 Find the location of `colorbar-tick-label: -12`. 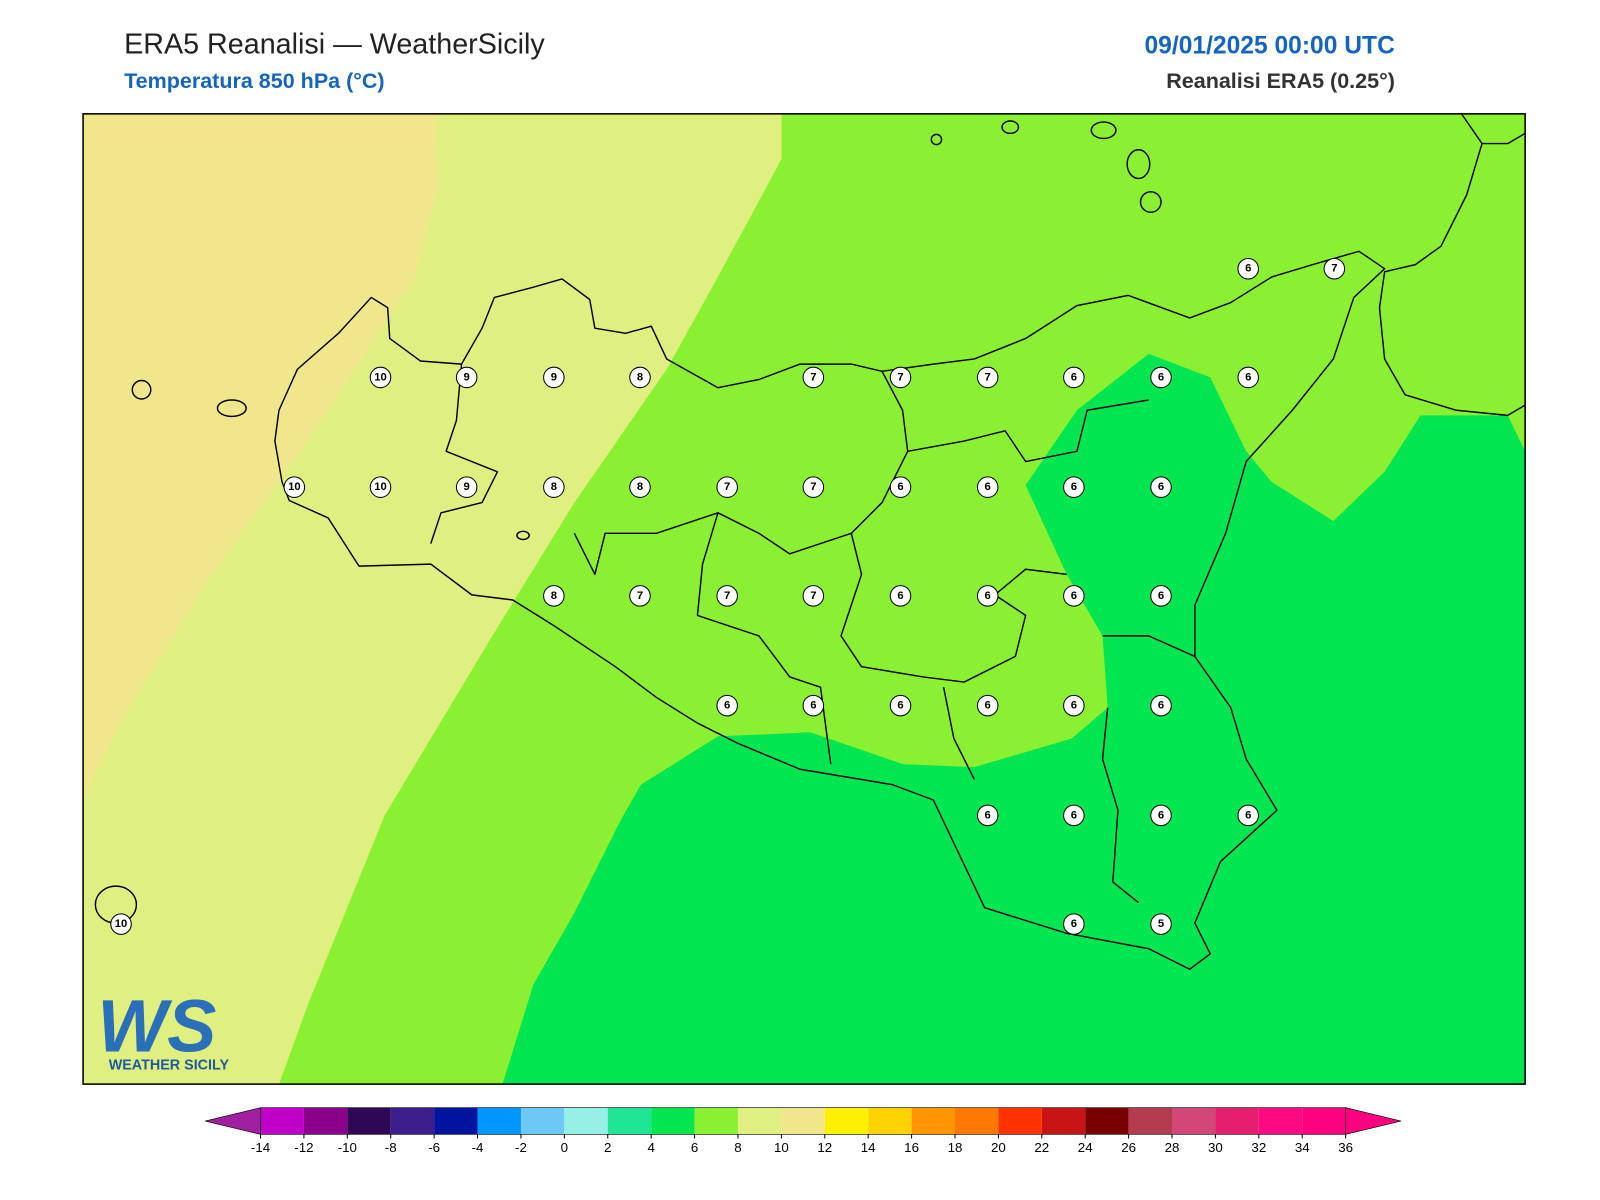

colorbar-tick-label: -12 is located at coordinates (303, 1147).